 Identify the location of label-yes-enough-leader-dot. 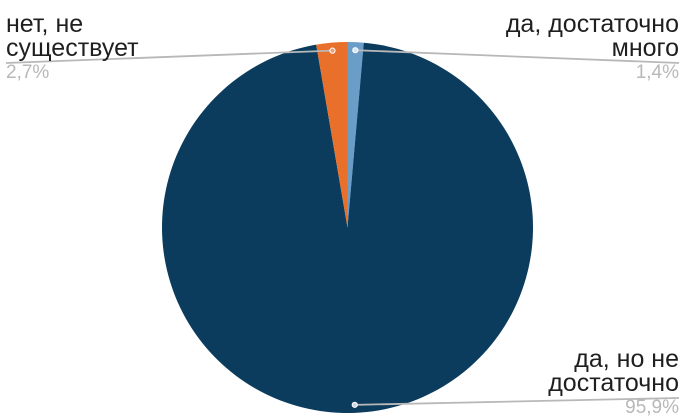
(355, 50).